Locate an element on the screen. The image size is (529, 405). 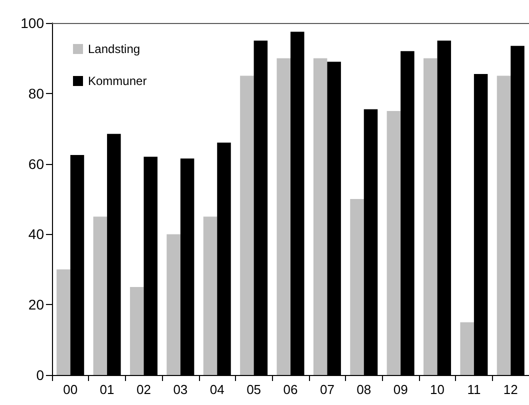
y-tick-label: 20 is located at coordinates (36, 304).